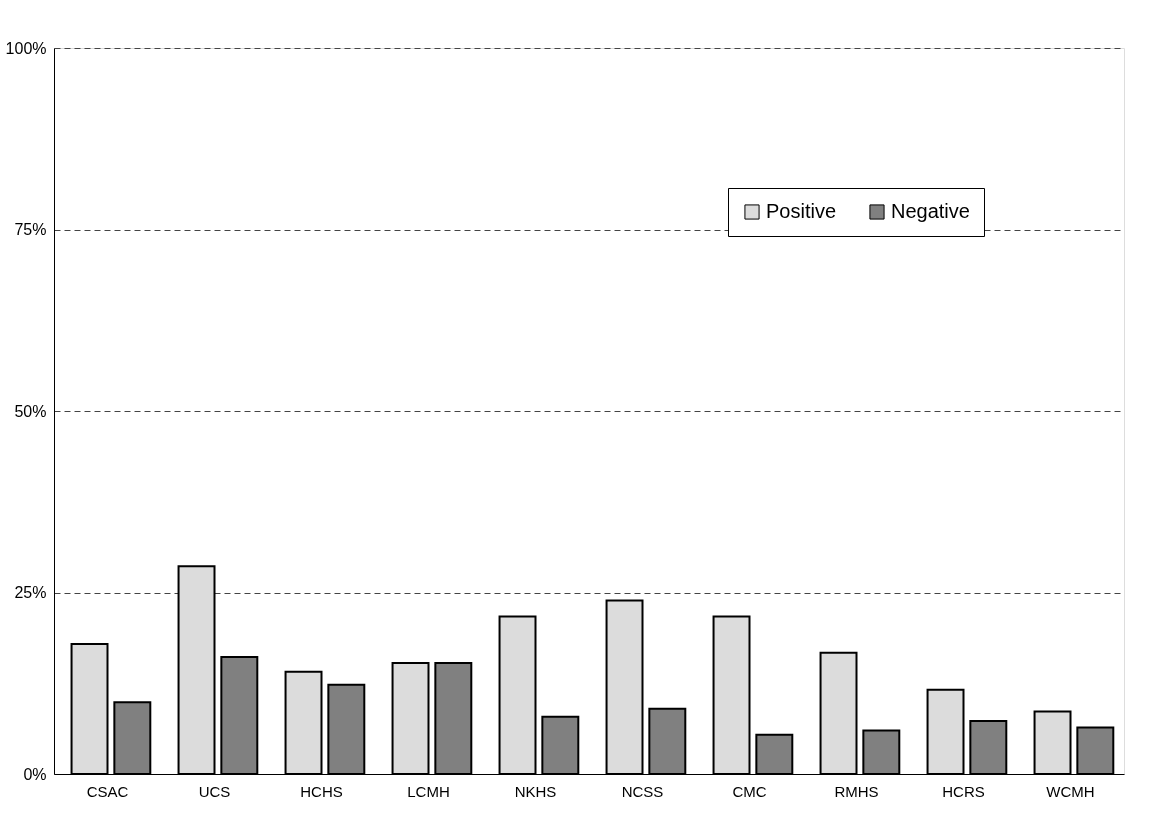  What do you see at coordinates (30, 411) in the screenshot?
I see `y-tick-label: 50%` at bounding box center [30, 411].